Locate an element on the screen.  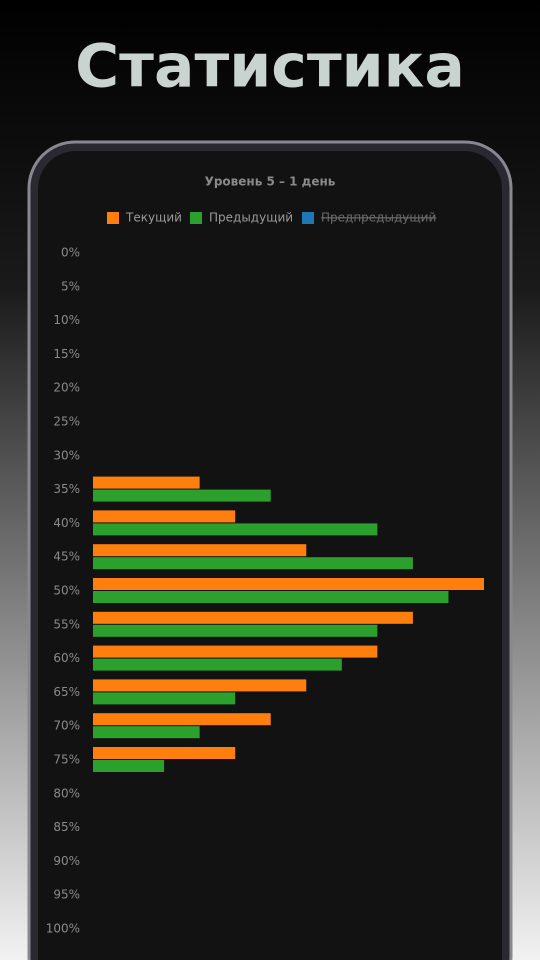
y-tick-label: 45% is located at coordinates (66, 557).